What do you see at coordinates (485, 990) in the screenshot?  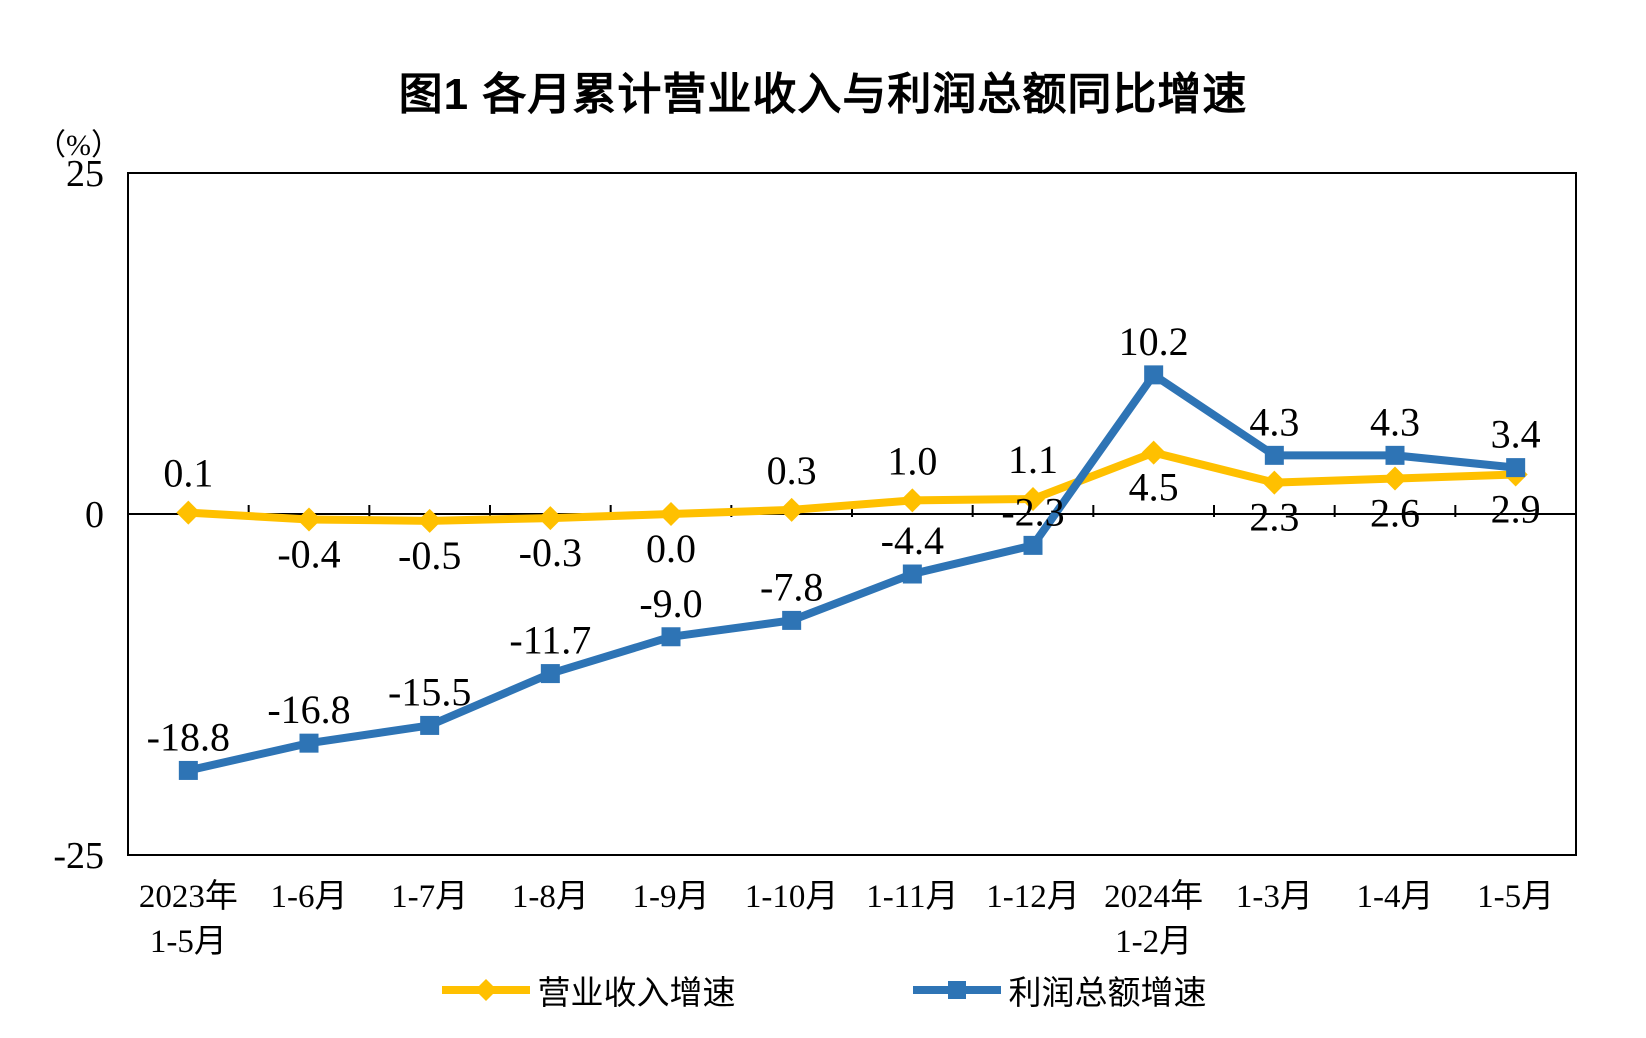 I see `legend-diamond-marker-icon` at bounding box center [485, 990].